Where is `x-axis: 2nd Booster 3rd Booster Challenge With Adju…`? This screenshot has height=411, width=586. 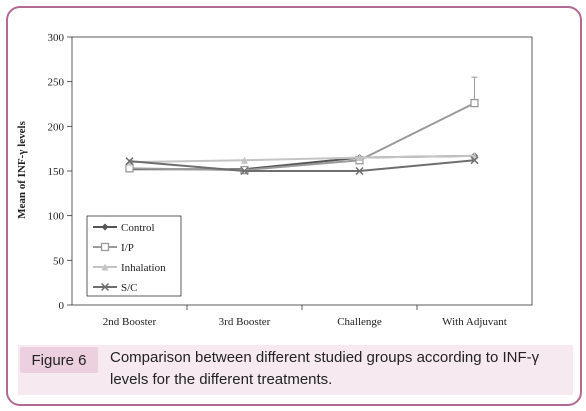
x-axis: 2nd Booster 3rd Booster Challenge With Adju… is located at coordinates (305, 316).